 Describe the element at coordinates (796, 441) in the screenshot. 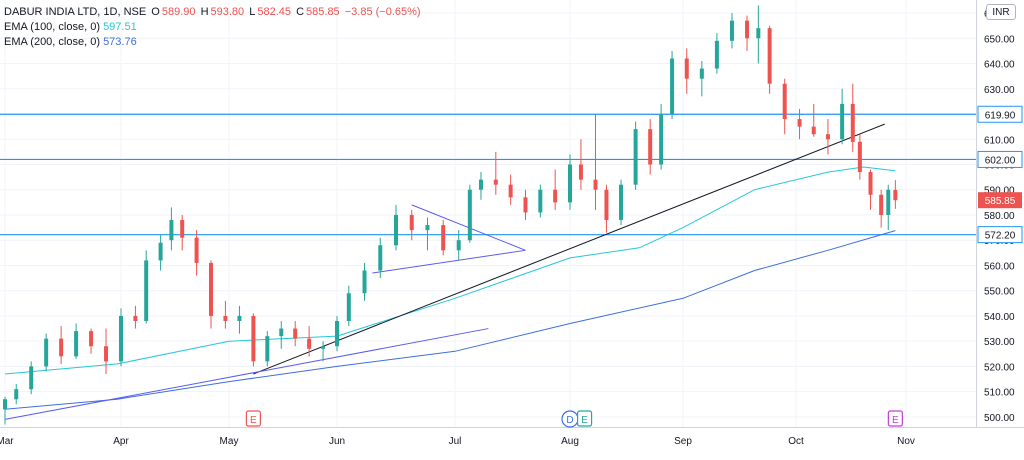

I see `x-tick-label: Oct` at that location.